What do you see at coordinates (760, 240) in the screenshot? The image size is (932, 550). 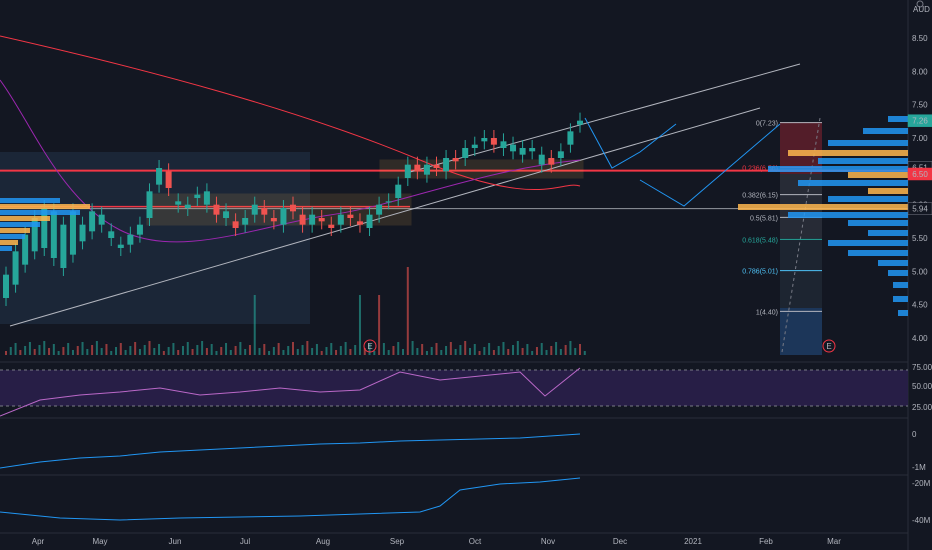 I see `fib-level-label: 0.618(5.48)` at bounding box center [760, 240].